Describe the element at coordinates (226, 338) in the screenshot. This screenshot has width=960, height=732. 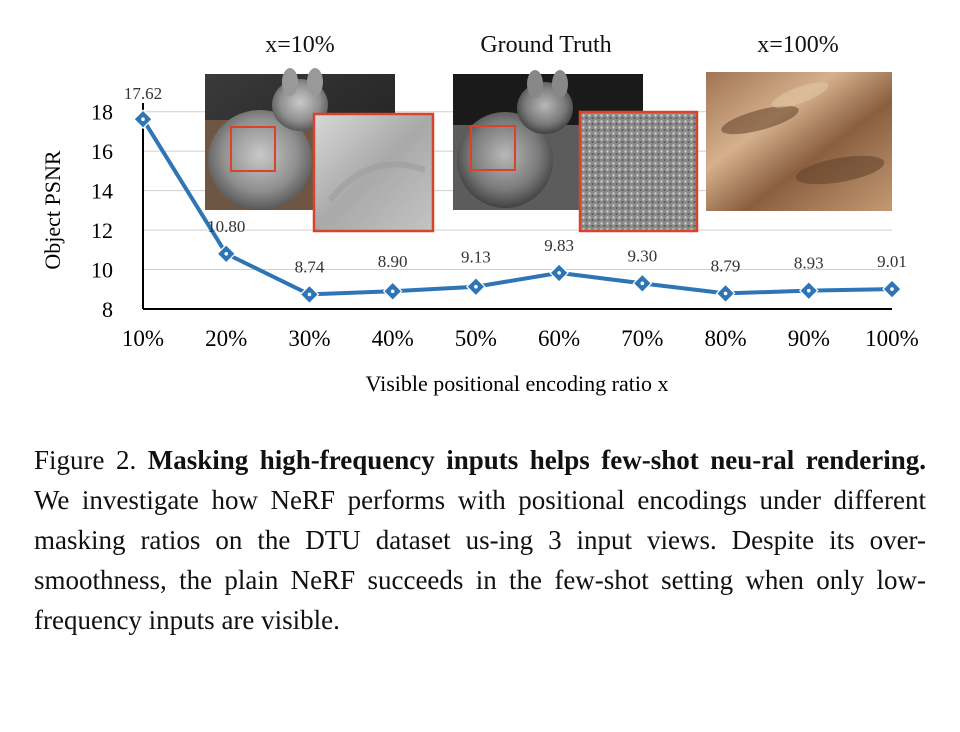
I see `x-tick-label: 20%` at that location.